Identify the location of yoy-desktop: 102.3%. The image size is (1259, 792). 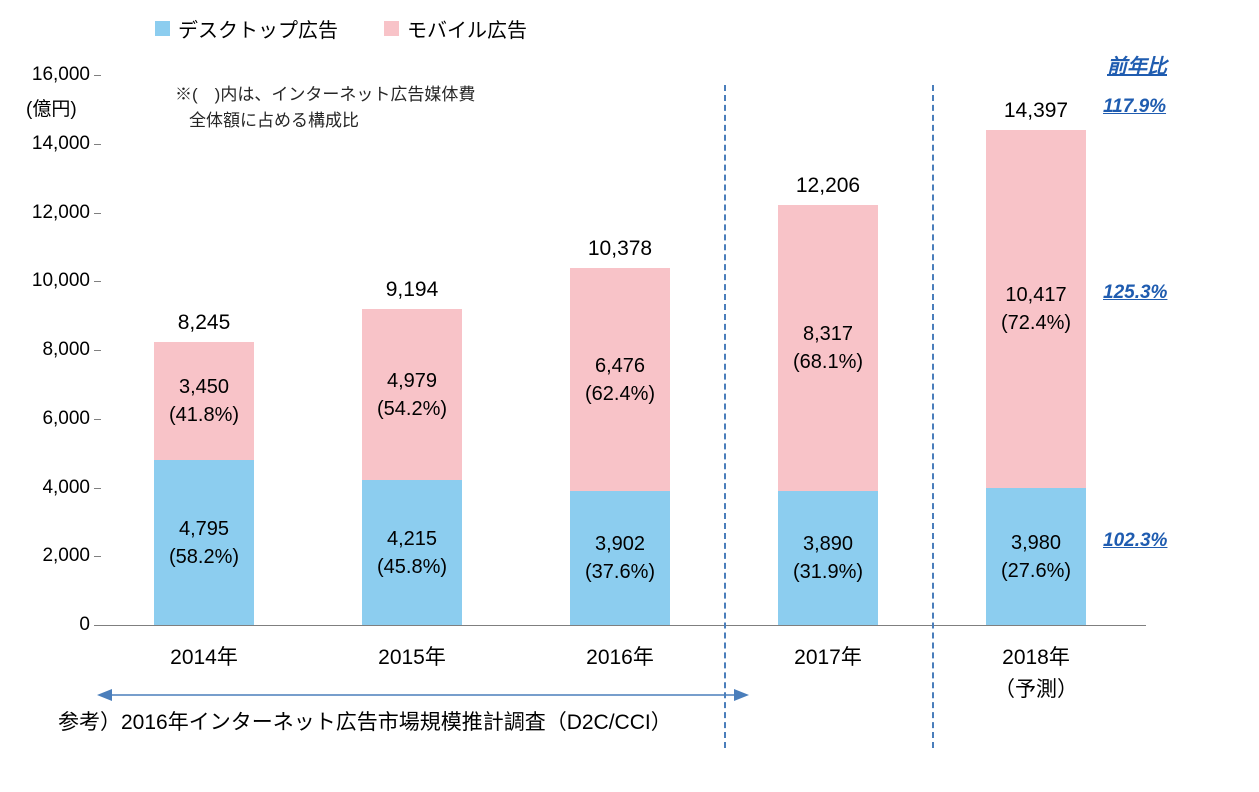
(1135, 540).